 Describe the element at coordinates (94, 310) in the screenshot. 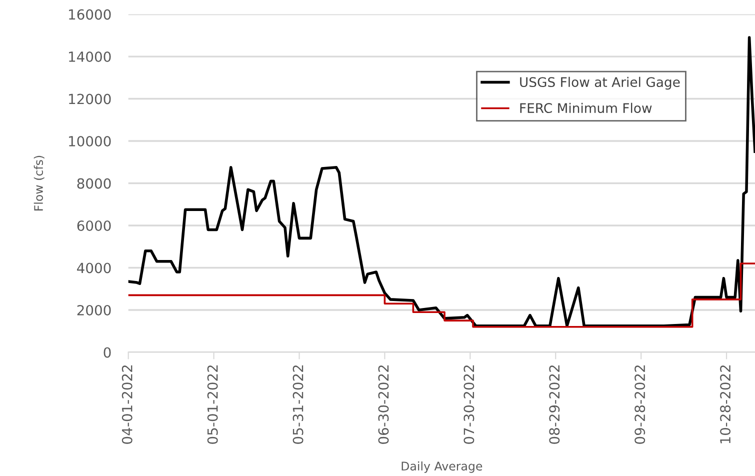

I see `y-tick-label: 2000` at that location.